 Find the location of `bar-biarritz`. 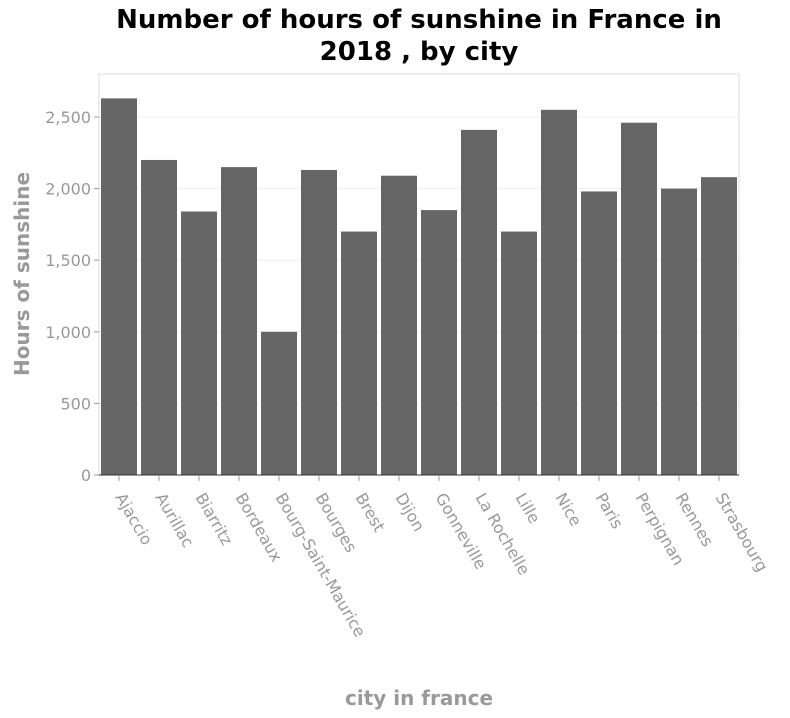

bar-biarritz is located at coordinates (199, 343).